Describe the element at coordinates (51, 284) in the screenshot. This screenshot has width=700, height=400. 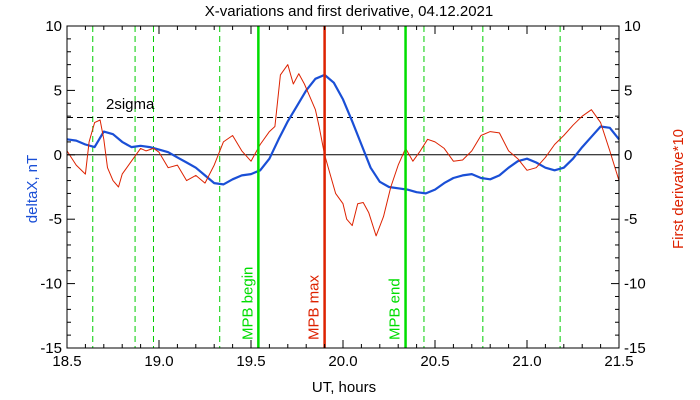
I see `y-tick-label-left-4: -10` at that location.